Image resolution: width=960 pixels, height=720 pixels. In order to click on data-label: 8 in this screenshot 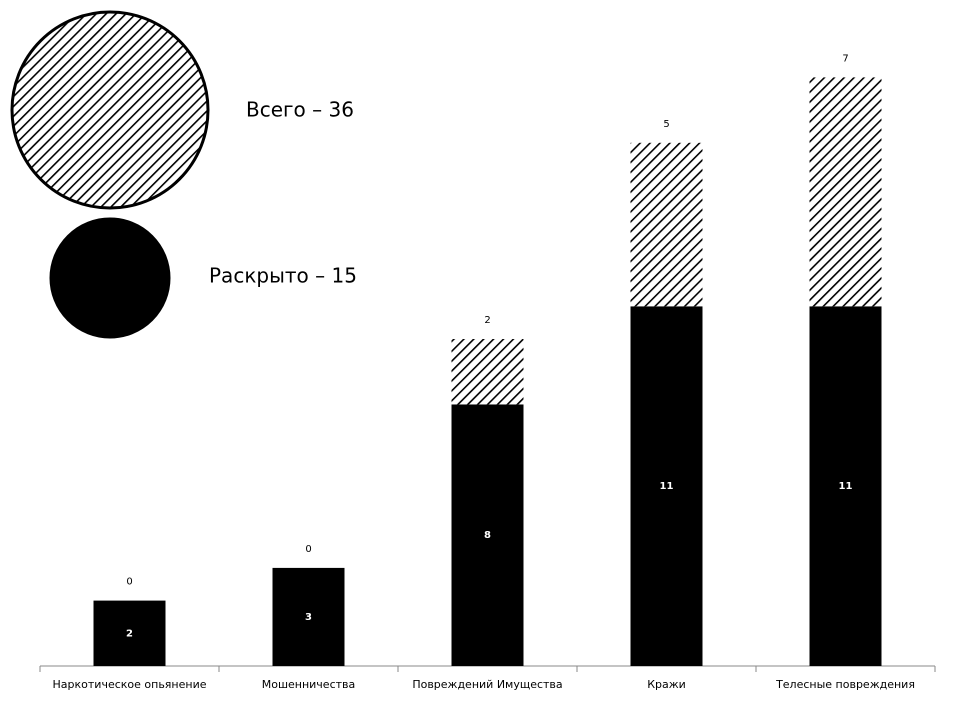, I will do `click(487, 535)`.